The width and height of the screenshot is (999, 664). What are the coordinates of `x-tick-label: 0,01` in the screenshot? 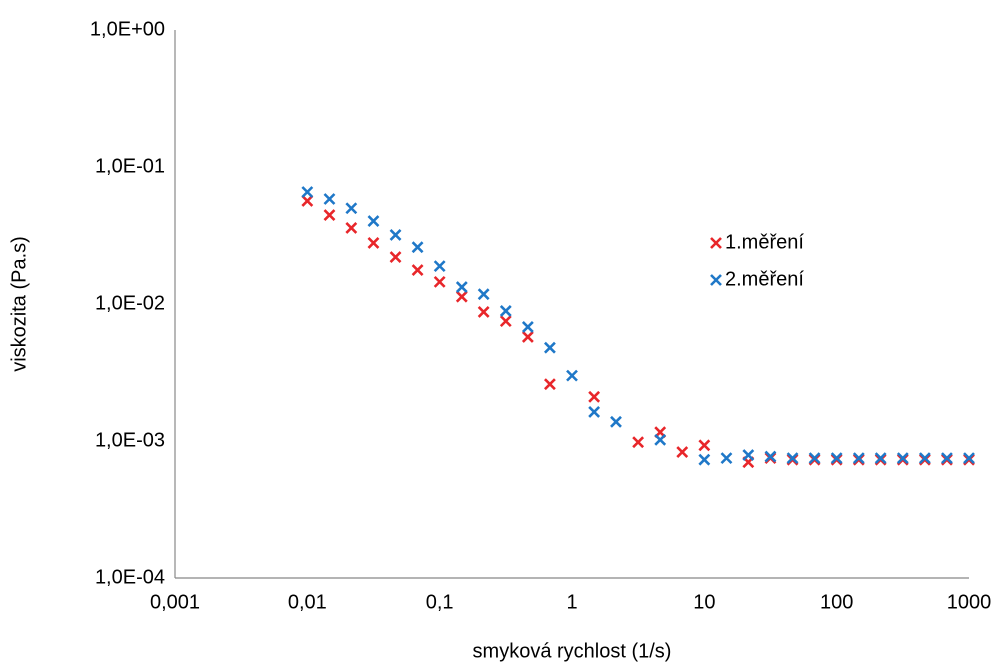 It's located at (307, 602).